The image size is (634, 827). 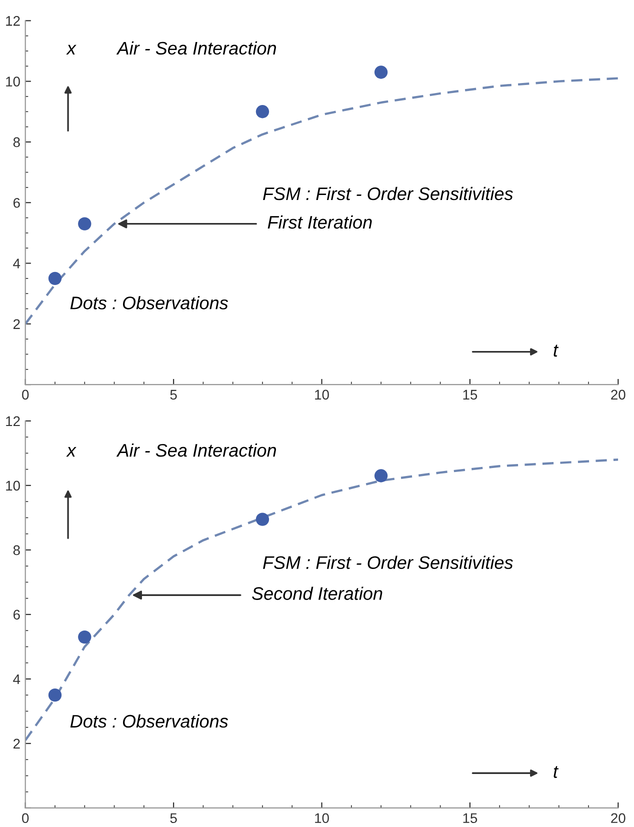 What do you see at coordinates (320, 222) in the screenshot?
I see `annotation: First Iteration` at bounding box center [320, 222].